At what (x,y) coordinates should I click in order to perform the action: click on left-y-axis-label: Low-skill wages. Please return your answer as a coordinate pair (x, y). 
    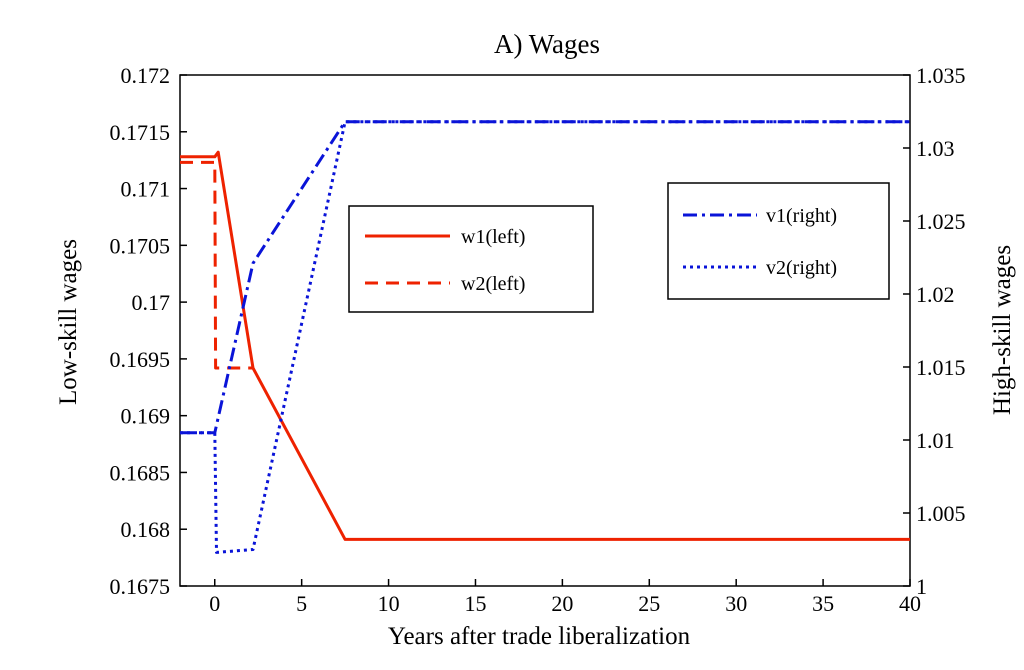
    Looking at the image, I should click on (68, 322).